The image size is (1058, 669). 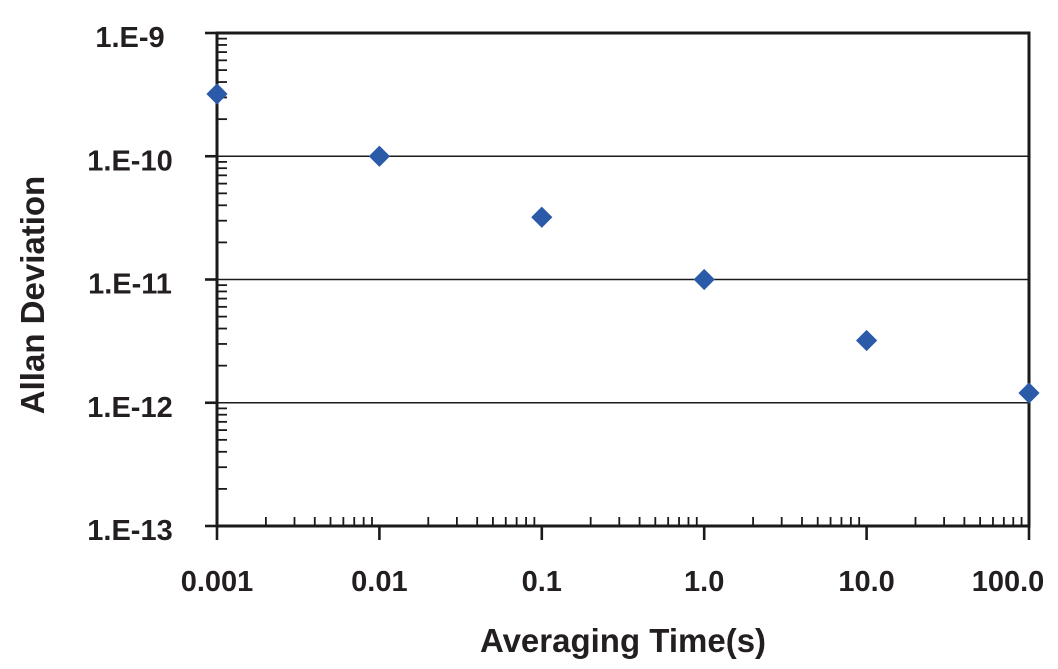 I want to click on y-tick-label: 1.E-9, so click(x=129, y=38).